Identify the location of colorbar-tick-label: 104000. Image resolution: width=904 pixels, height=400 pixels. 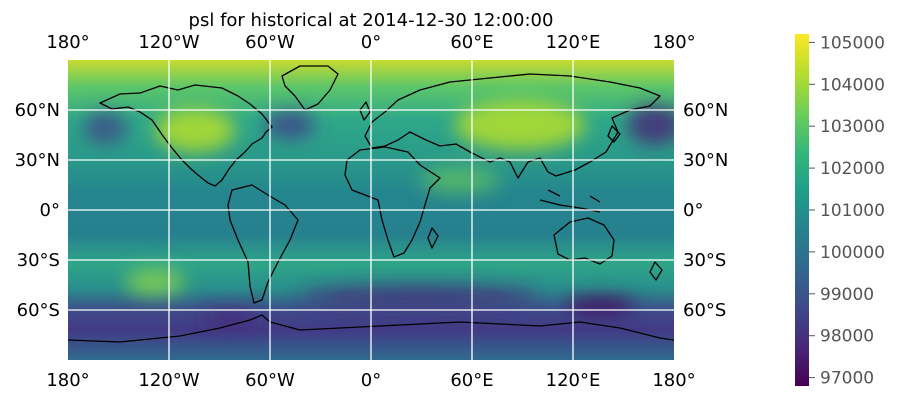
(852, 85).